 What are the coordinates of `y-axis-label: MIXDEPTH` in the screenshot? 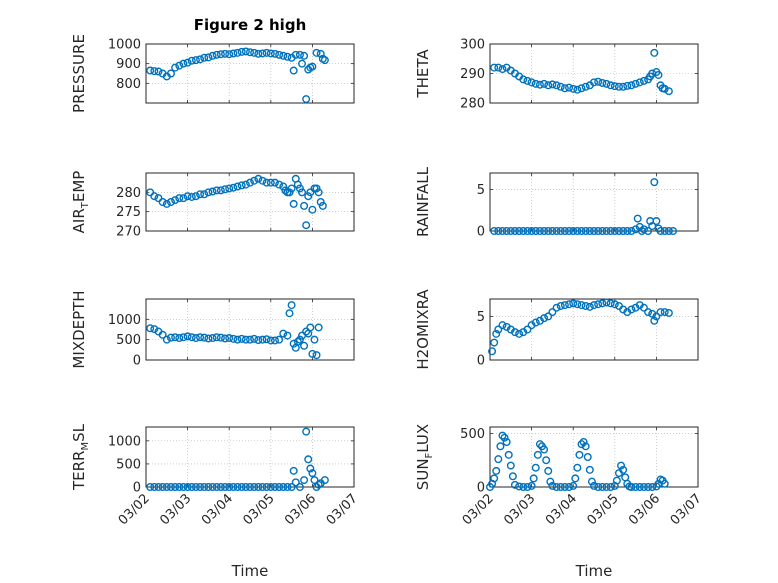 It's located at (79, 329).